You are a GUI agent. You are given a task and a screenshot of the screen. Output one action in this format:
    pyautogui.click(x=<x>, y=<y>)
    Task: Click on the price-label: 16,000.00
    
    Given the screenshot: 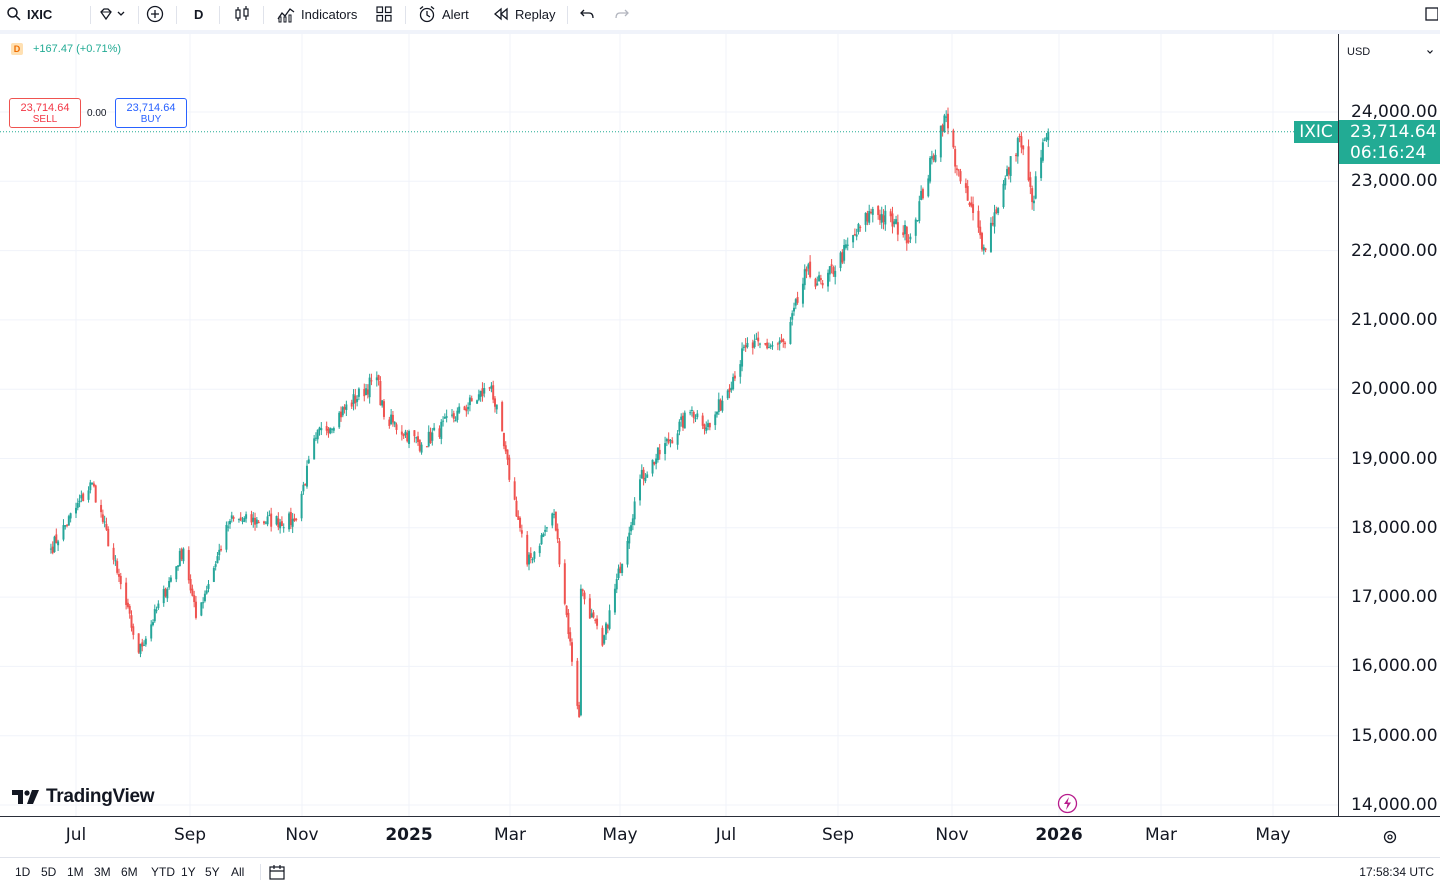 What is the action you would take?
    pyautogui.click(x=1394, y=666)
    